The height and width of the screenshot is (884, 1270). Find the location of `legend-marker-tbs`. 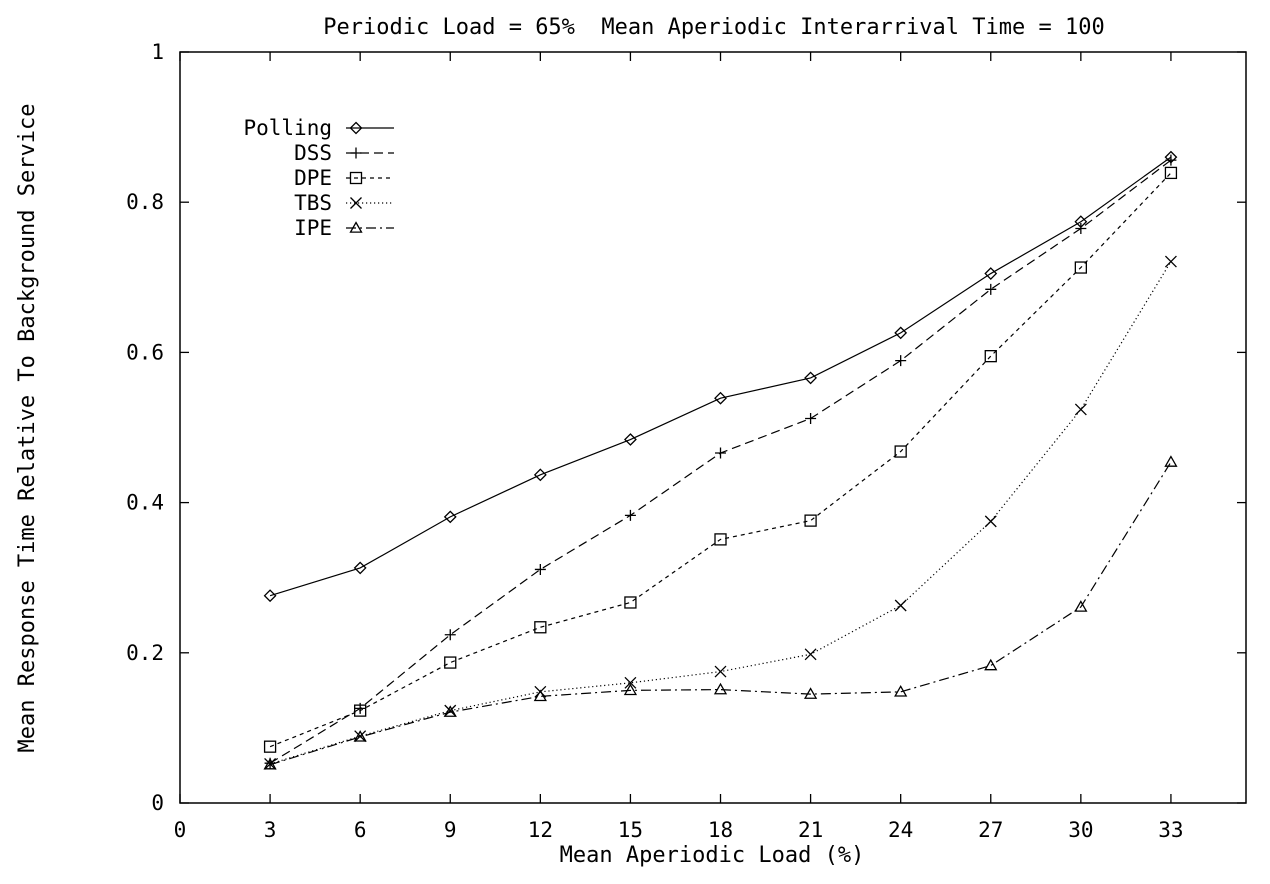

legend-marker-tbs is located at coordinates (356, 203).